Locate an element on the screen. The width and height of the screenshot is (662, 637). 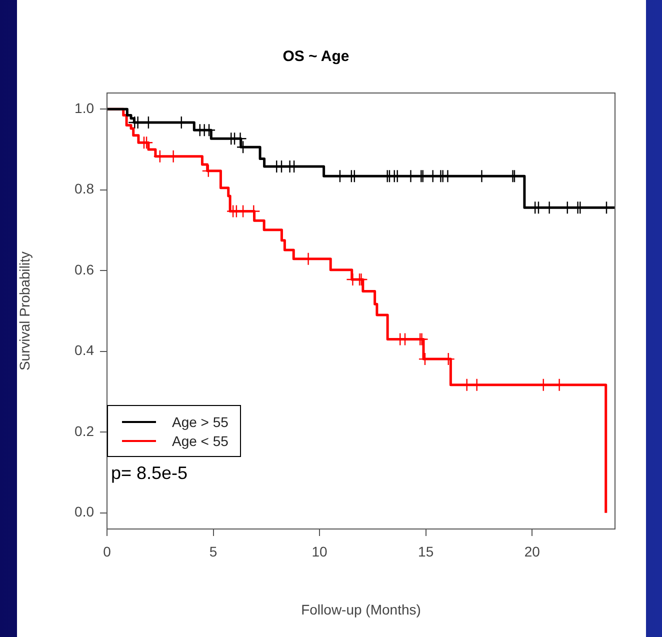
y-tick-label: 0.0 is located at coordinates (84, 512).